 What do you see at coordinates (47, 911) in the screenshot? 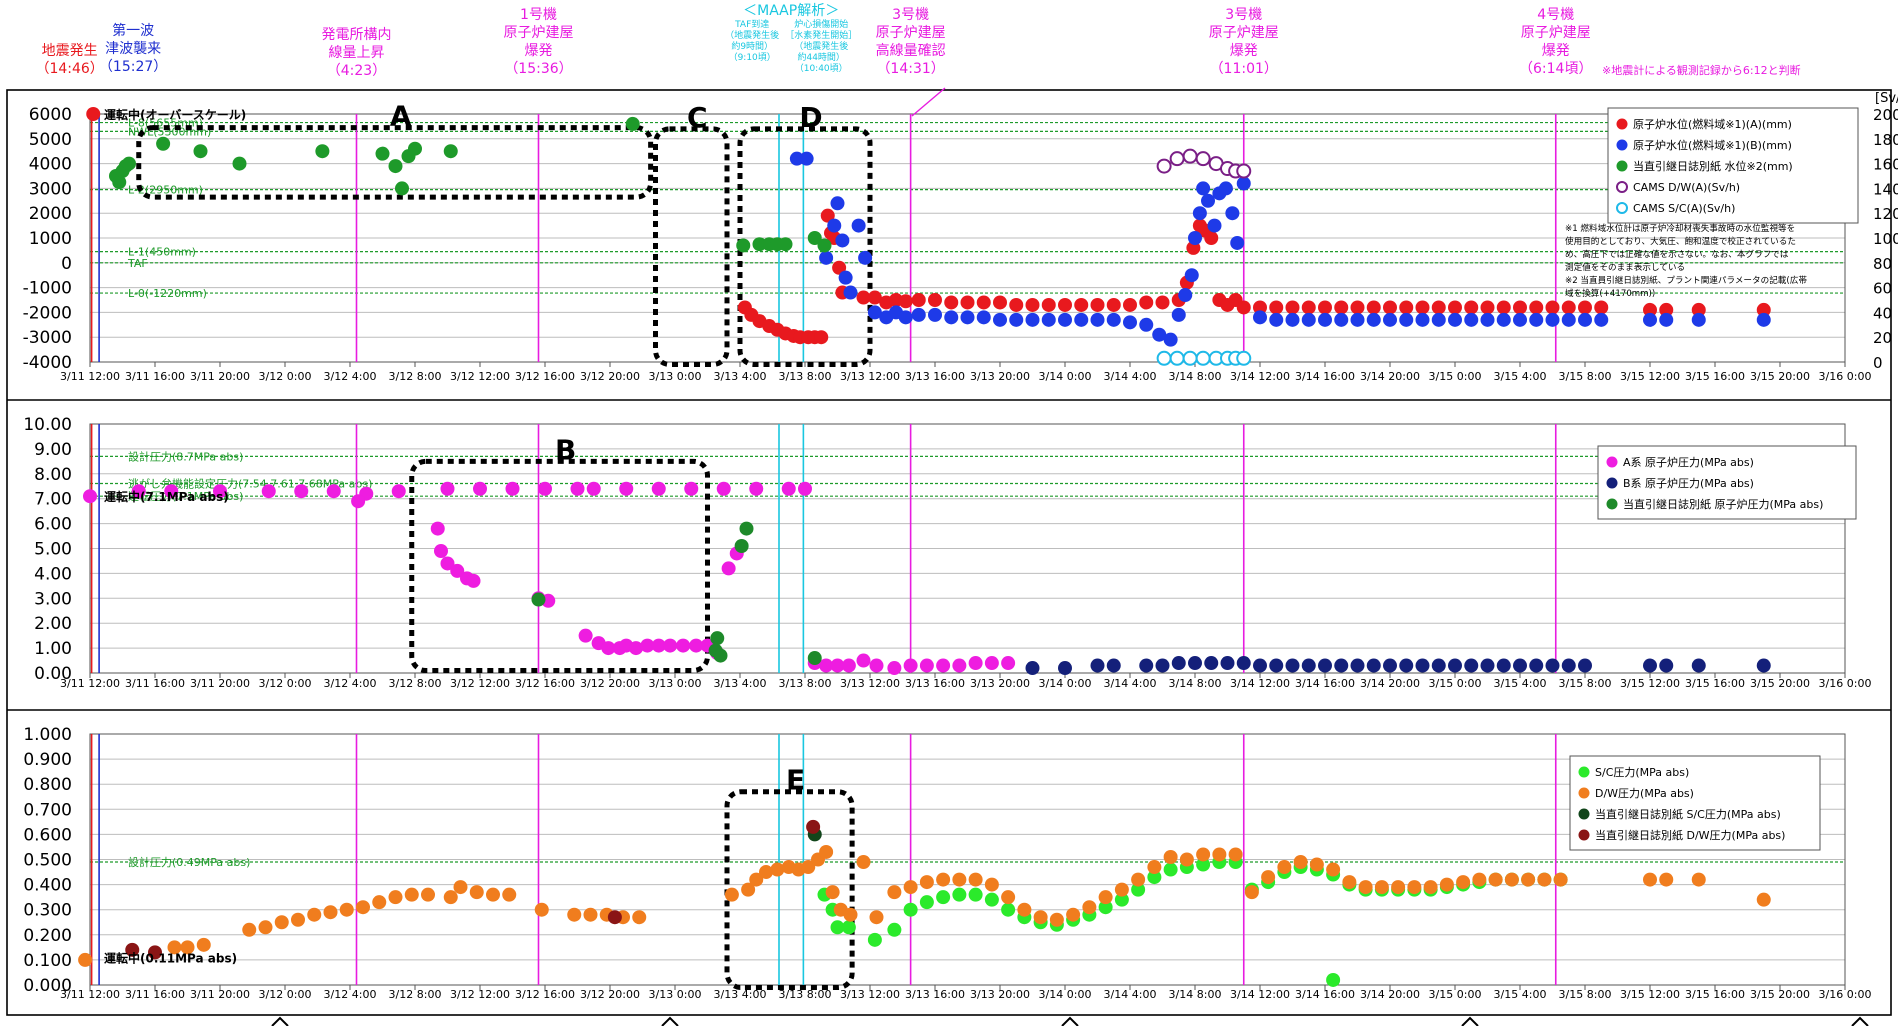
I see `y-tick-label: 0.300` at bounding box center [47, 911].